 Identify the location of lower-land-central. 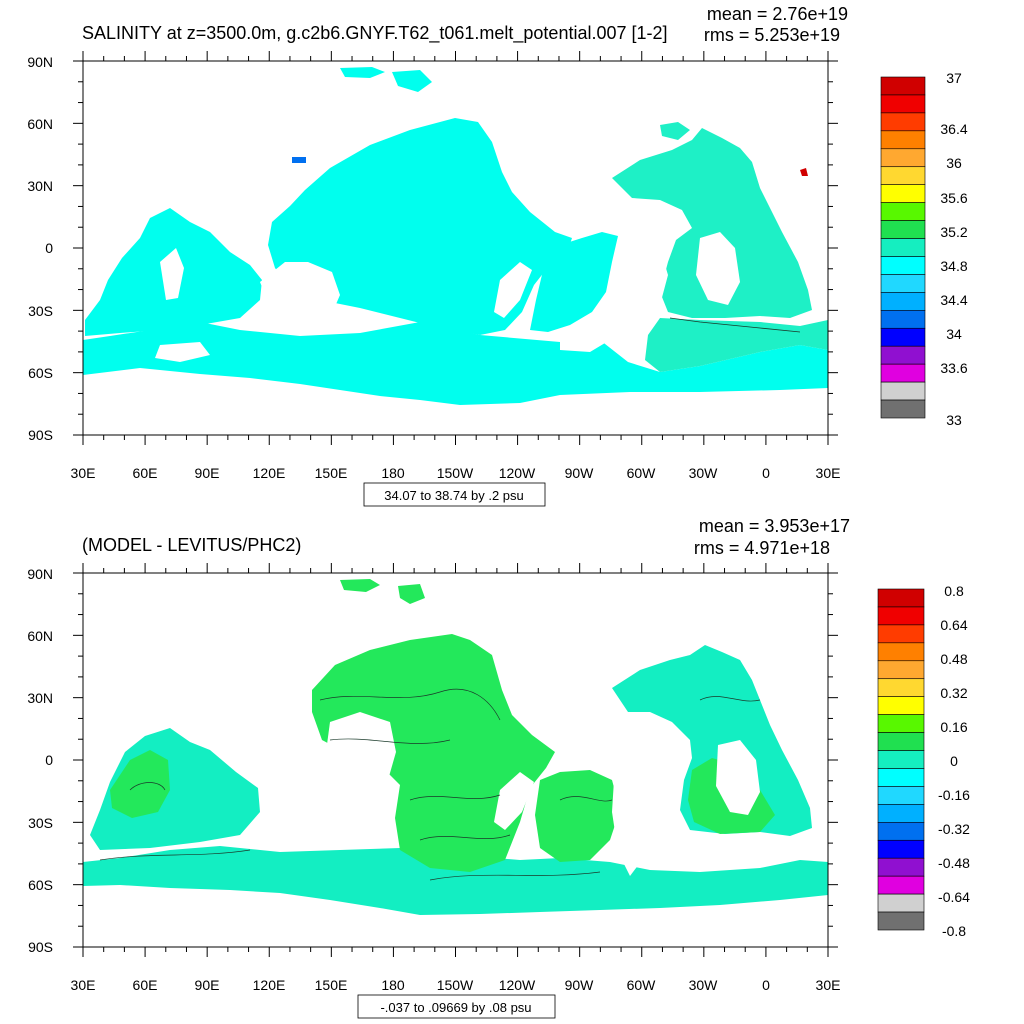
(361, 751).